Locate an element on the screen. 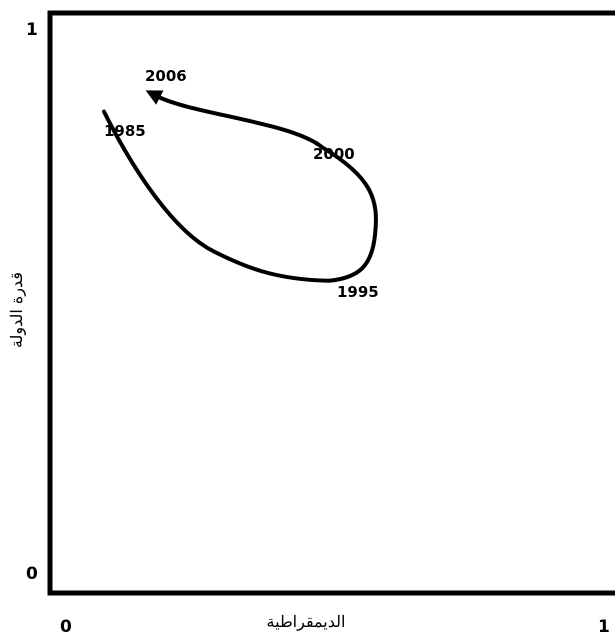  point-label-1985: 1985 is located at coordinates (125, 131).